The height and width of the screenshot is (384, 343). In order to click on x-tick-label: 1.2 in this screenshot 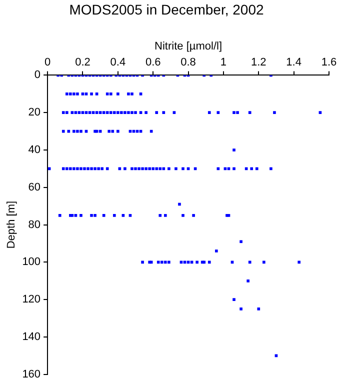, I will do `click(258, 62)`.